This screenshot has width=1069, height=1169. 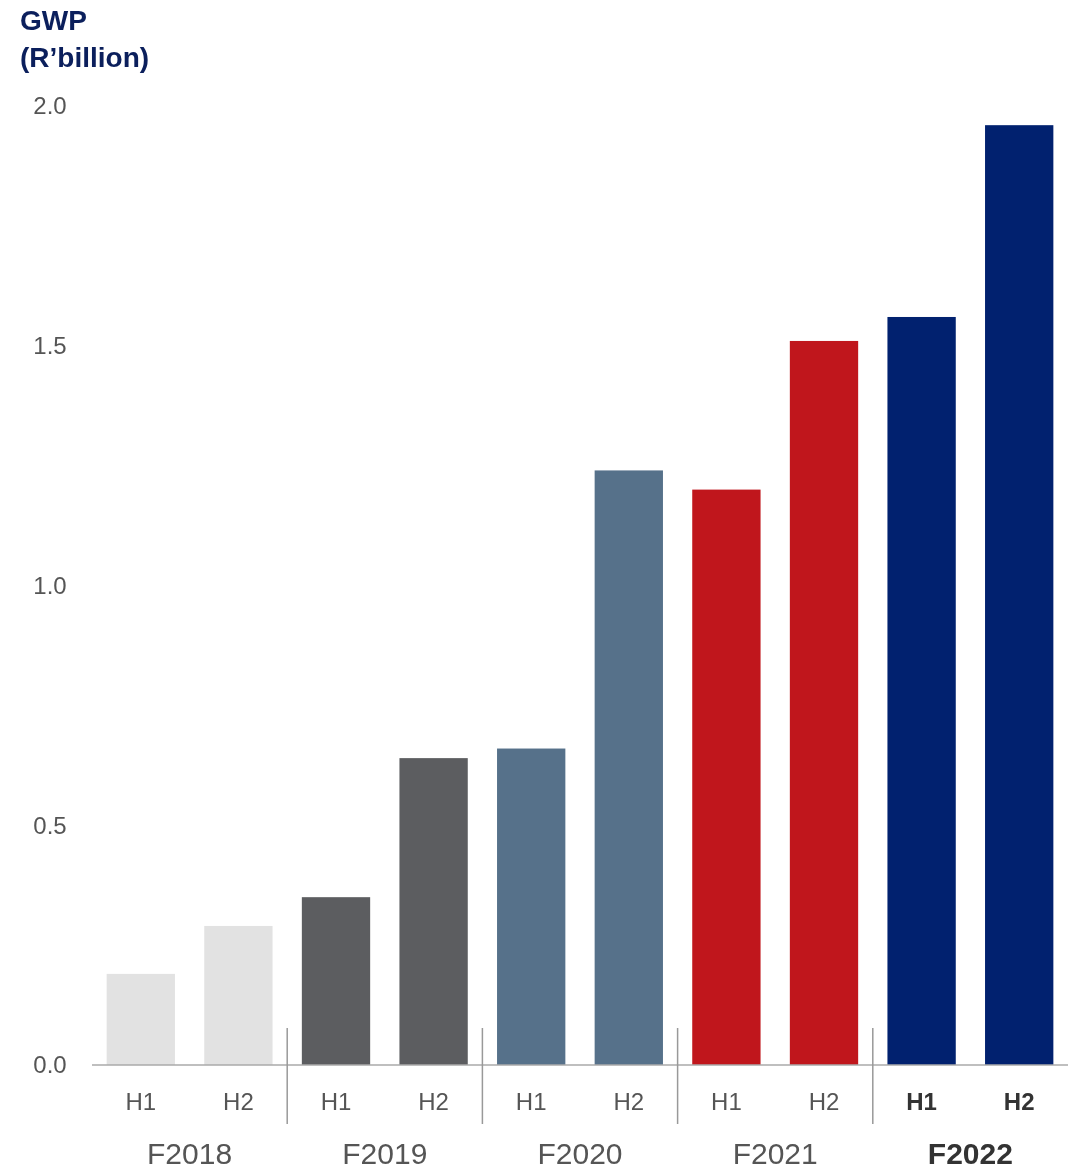 What do you see at coordinates (385, 1153) in the screenshot?
I see `text: F2019` at bounding box center [385, 1153].